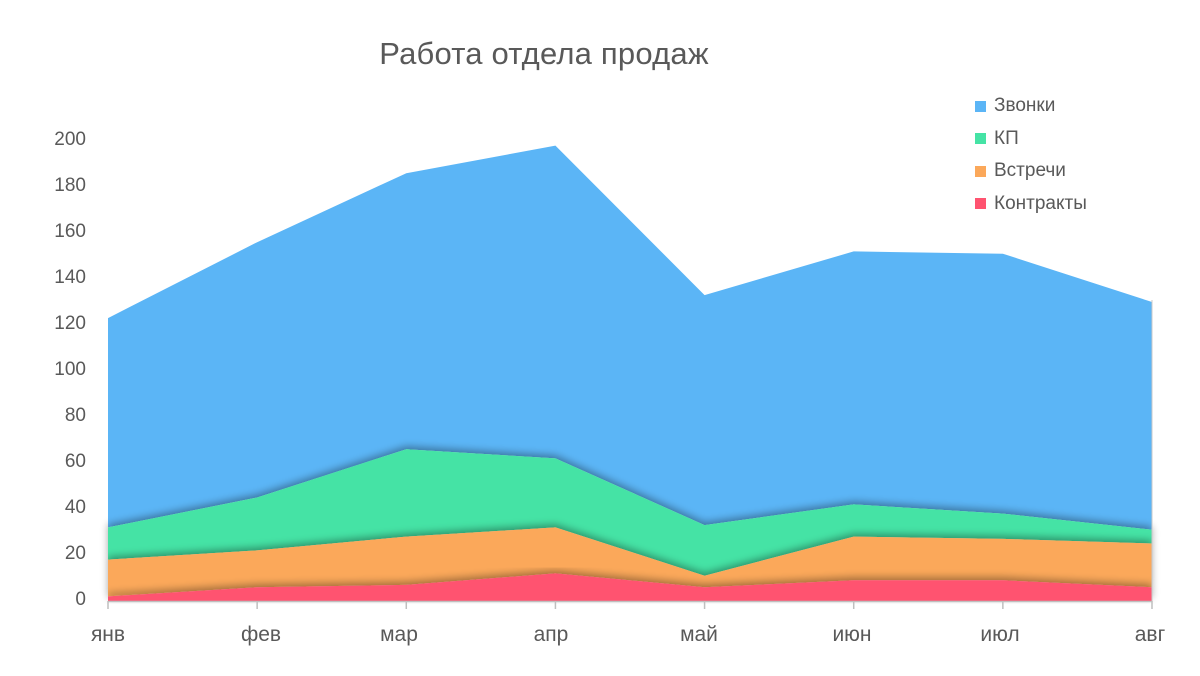 Image resolution: width=1200 pixels, height=676 pixels. I want to click on legend-swatch-meetings-icon, so click(980, 171).